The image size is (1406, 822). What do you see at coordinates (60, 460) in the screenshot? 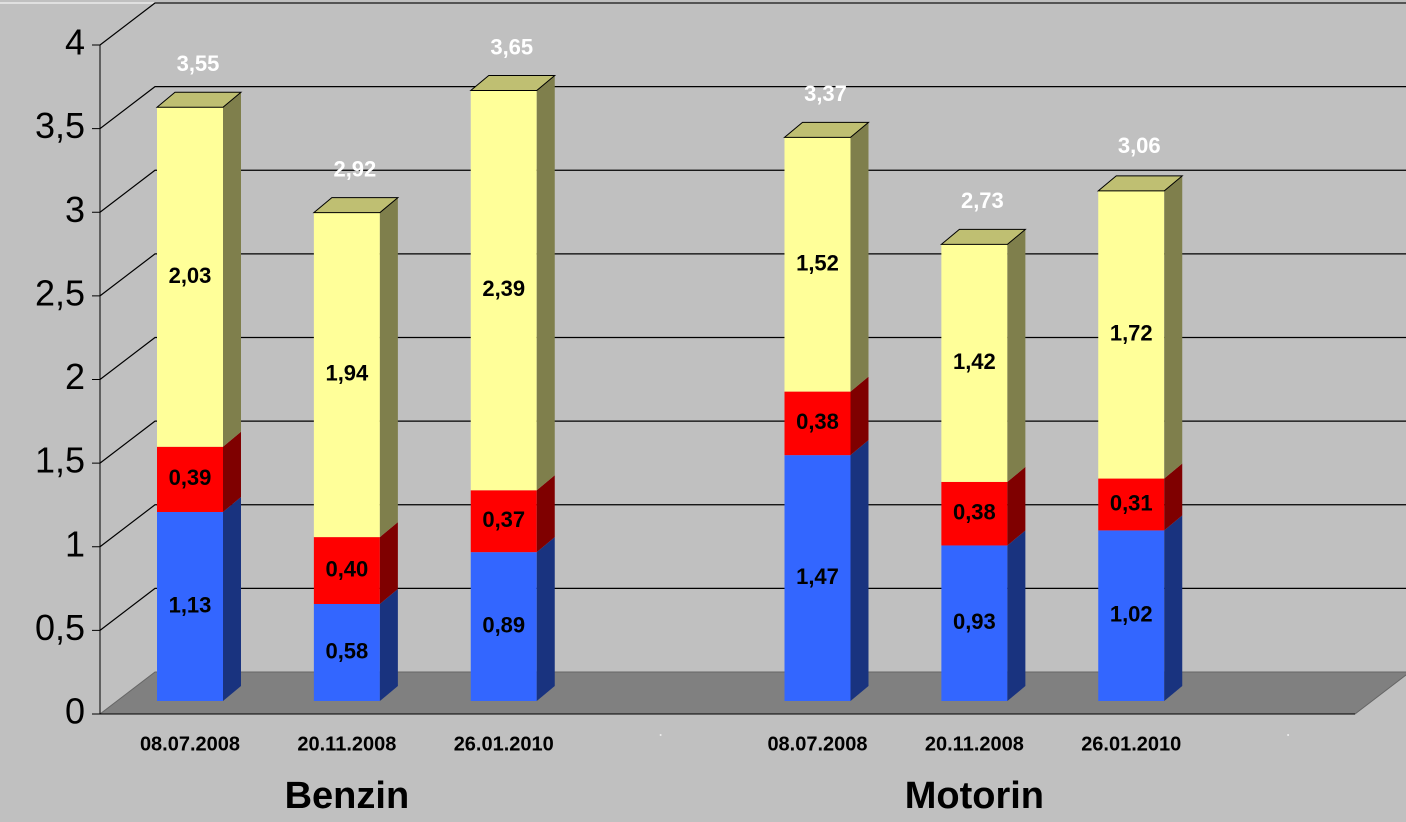
I see `y-tick-label: 1,5` at bounding box center [60, 460].